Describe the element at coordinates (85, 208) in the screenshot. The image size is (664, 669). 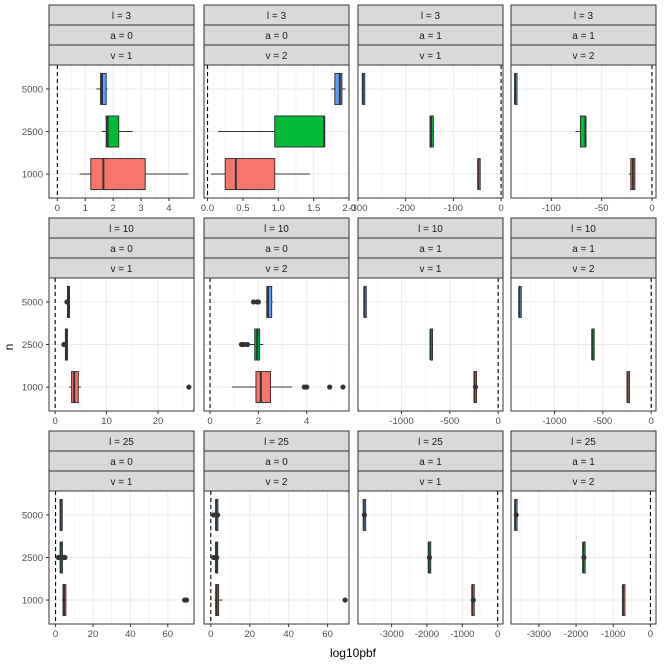
I see `x-tick-label: 1` at that location.